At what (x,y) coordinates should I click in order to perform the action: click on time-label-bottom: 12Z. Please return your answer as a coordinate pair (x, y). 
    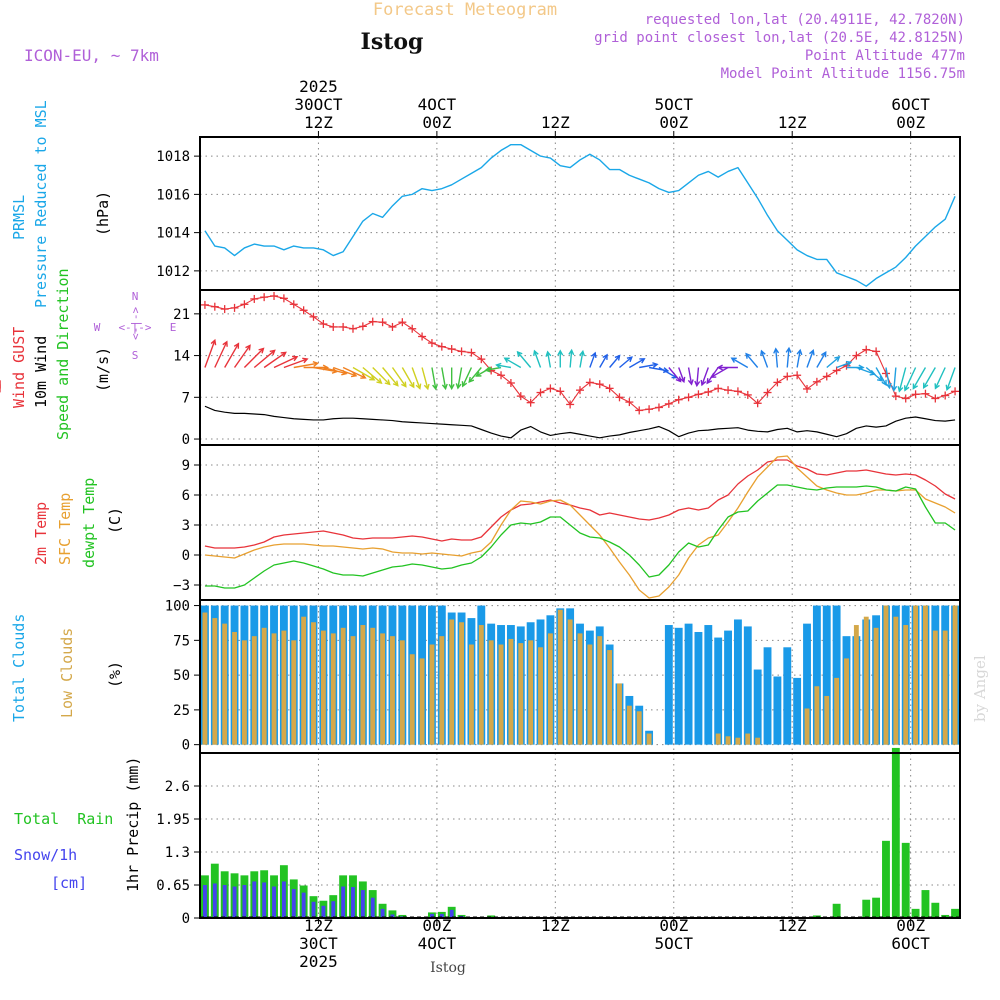
    Looking at the image, I should click on (792, 925).